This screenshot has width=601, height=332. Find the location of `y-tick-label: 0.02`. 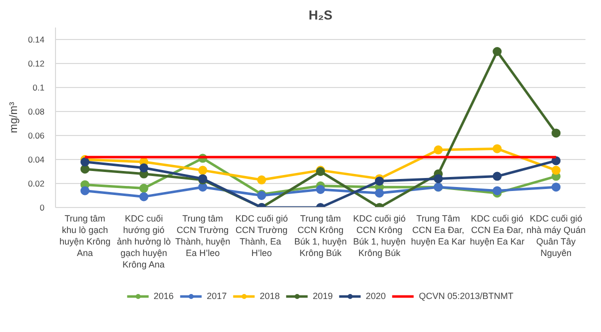

y-tick-label: 0.02 is located at coordinates (36, 183).